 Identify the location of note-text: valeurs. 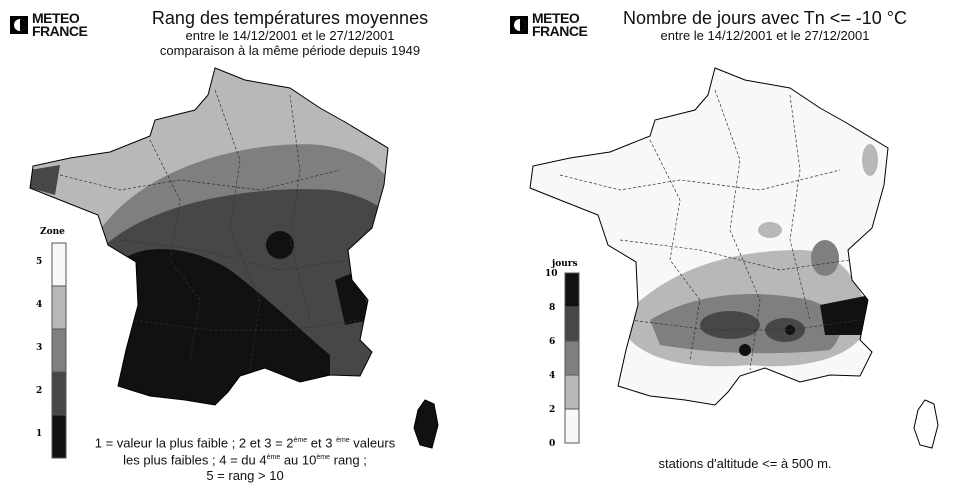
(372, 443).